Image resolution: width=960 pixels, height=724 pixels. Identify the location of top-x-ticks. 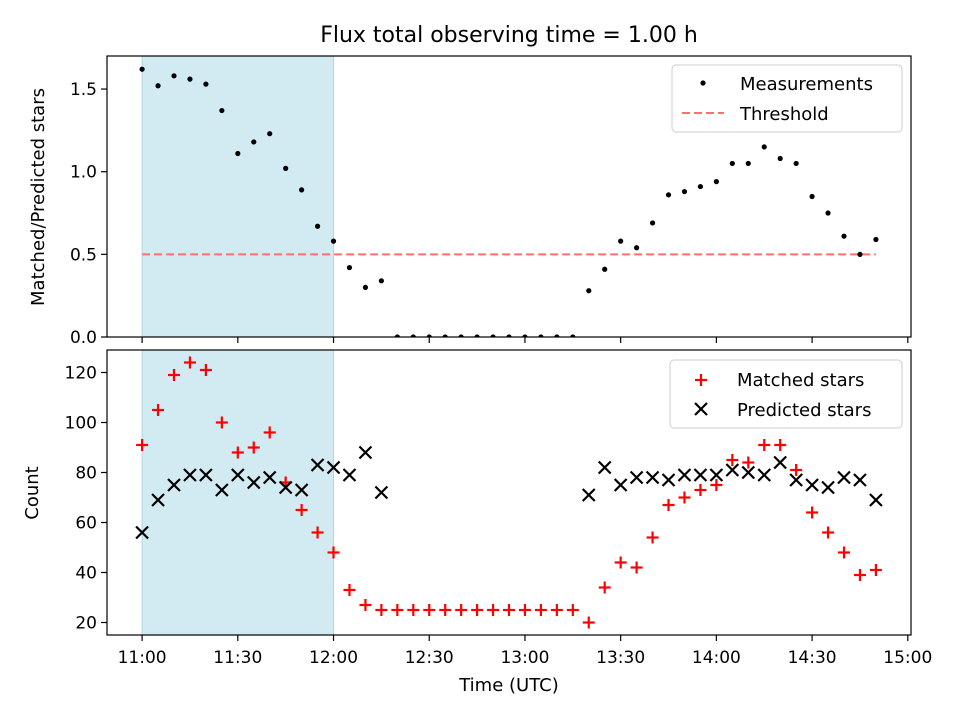
(525, 340).